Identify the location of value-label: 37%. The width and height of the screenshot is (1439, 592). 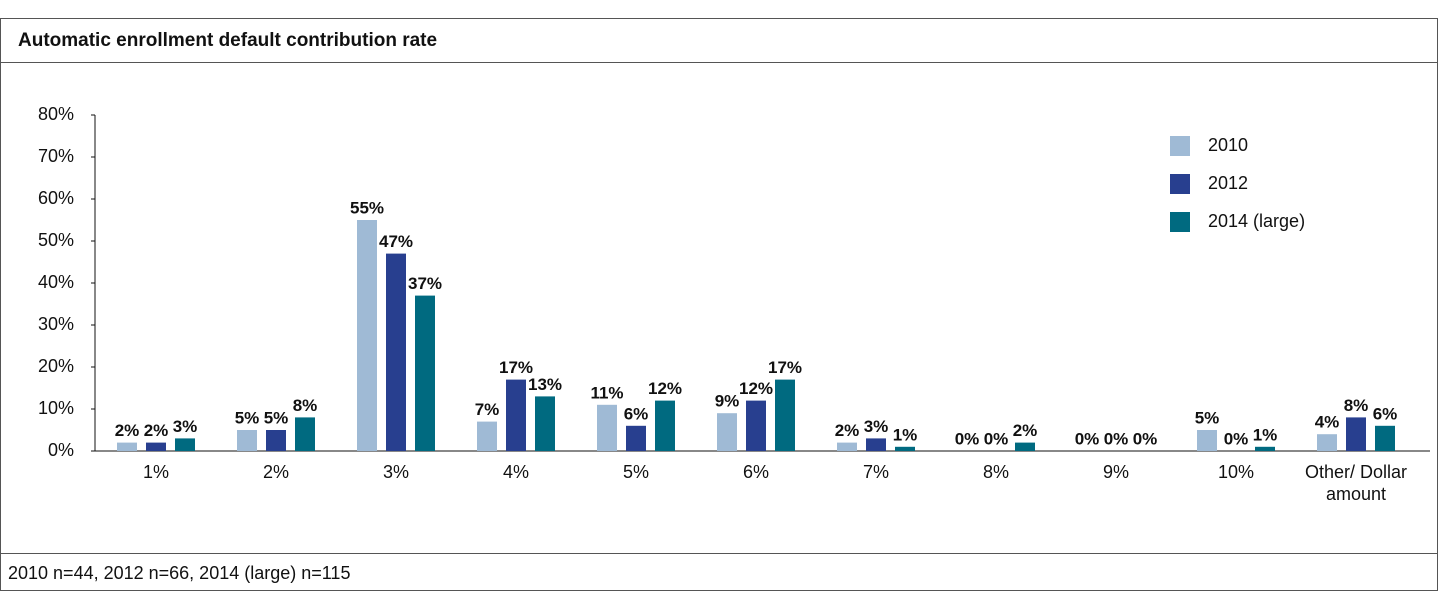
(425, 283).